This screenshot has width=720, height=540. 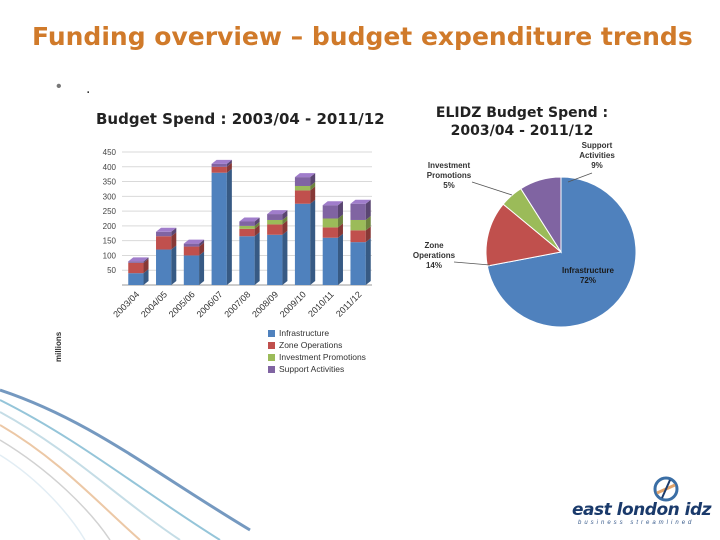 What do you see at coordinates (110, 152) in the screenshot?
I see `y-tick-label: 450` at bounding box center [110, 152].